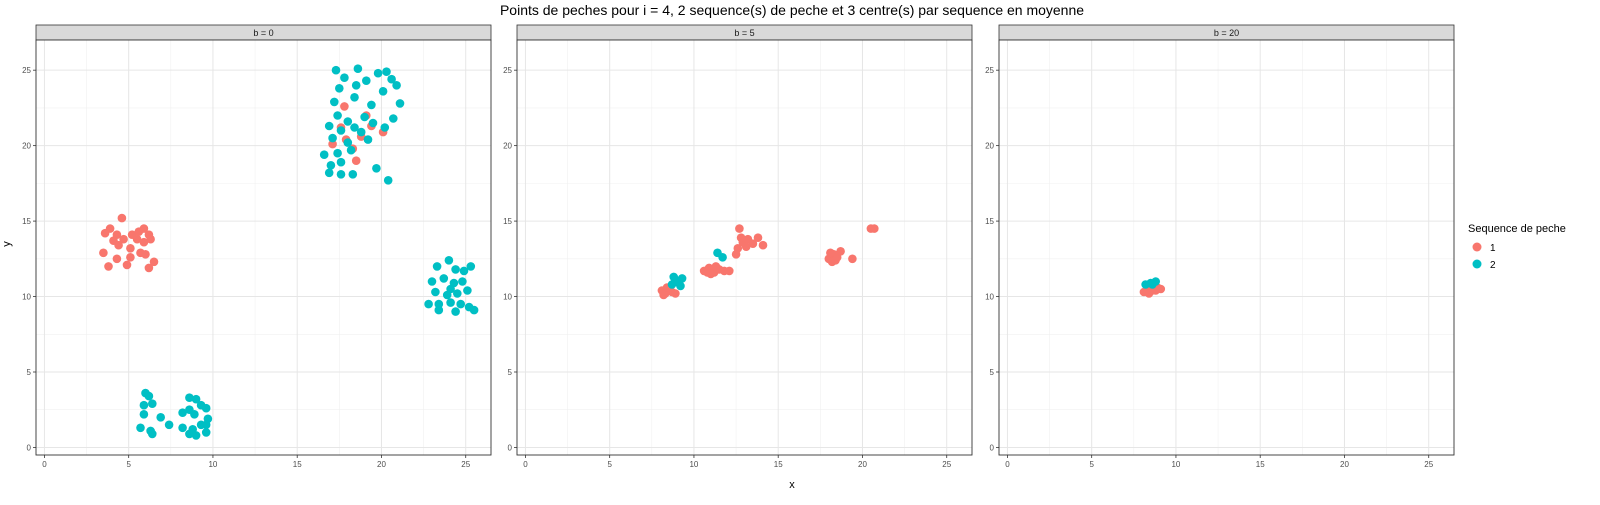 The width and height of the screenshot is (1600, 505). Describe the element at coordinates (792, 485) in the screenshot. I see `x-axis-label: x` at that location.